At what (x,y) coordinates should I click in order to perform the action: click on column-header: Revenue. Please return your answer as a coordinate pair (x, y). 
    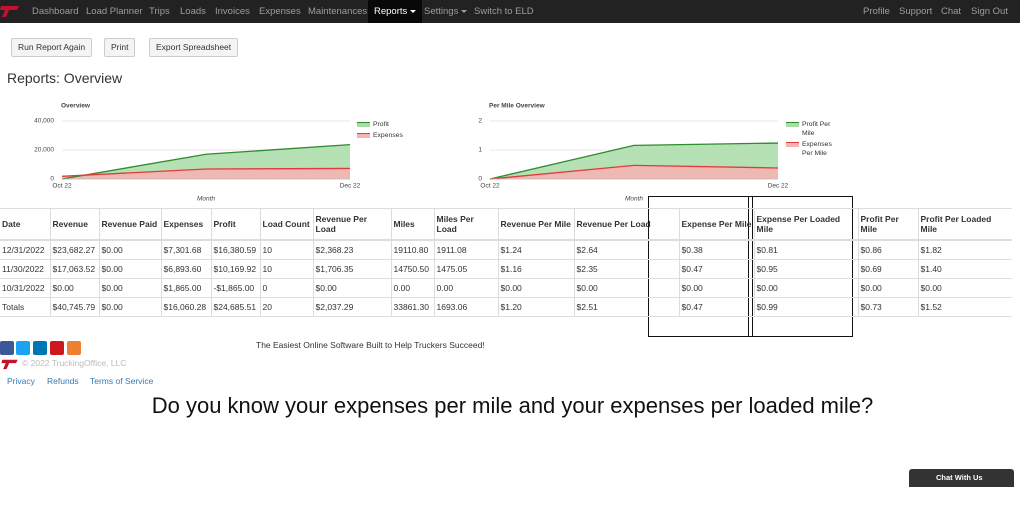
    Looking at the image, I should click on (74, 224).